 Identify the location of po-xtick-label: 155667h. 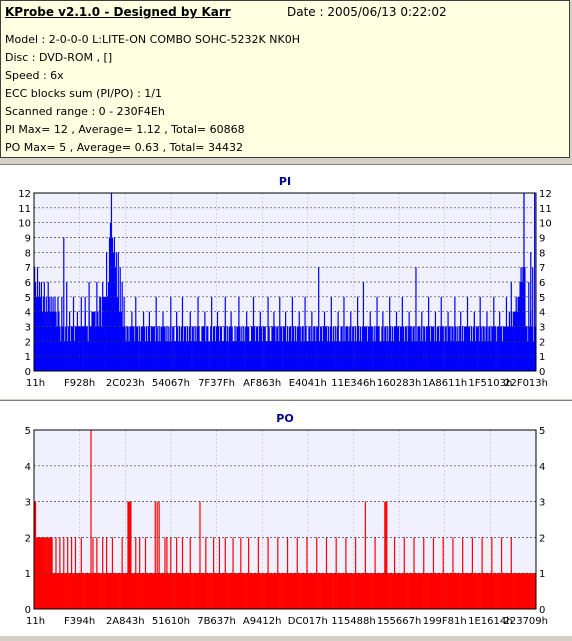
(399, 621).